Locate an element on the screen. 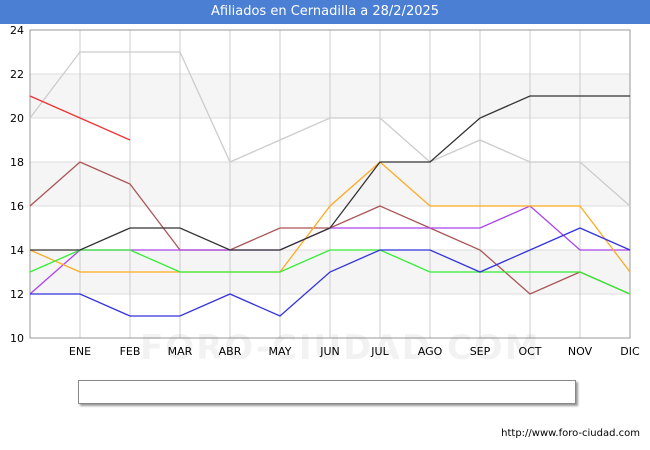 The width and height of the screenshot is (650, 450). x-tick-label: NOV is located at coordinates (580, 351).